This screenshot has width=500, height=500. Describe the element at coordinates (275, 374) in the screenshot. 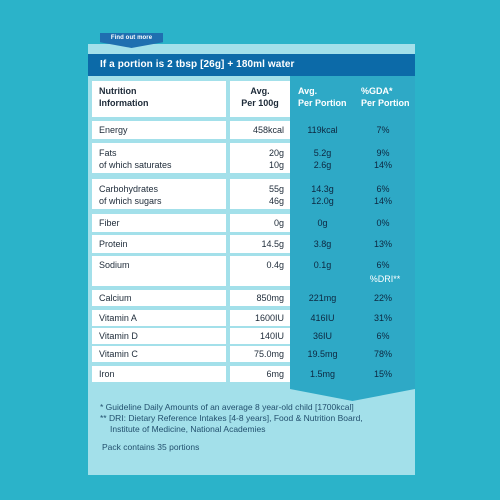

I see `dri-per100-text: 6mg` at that location.